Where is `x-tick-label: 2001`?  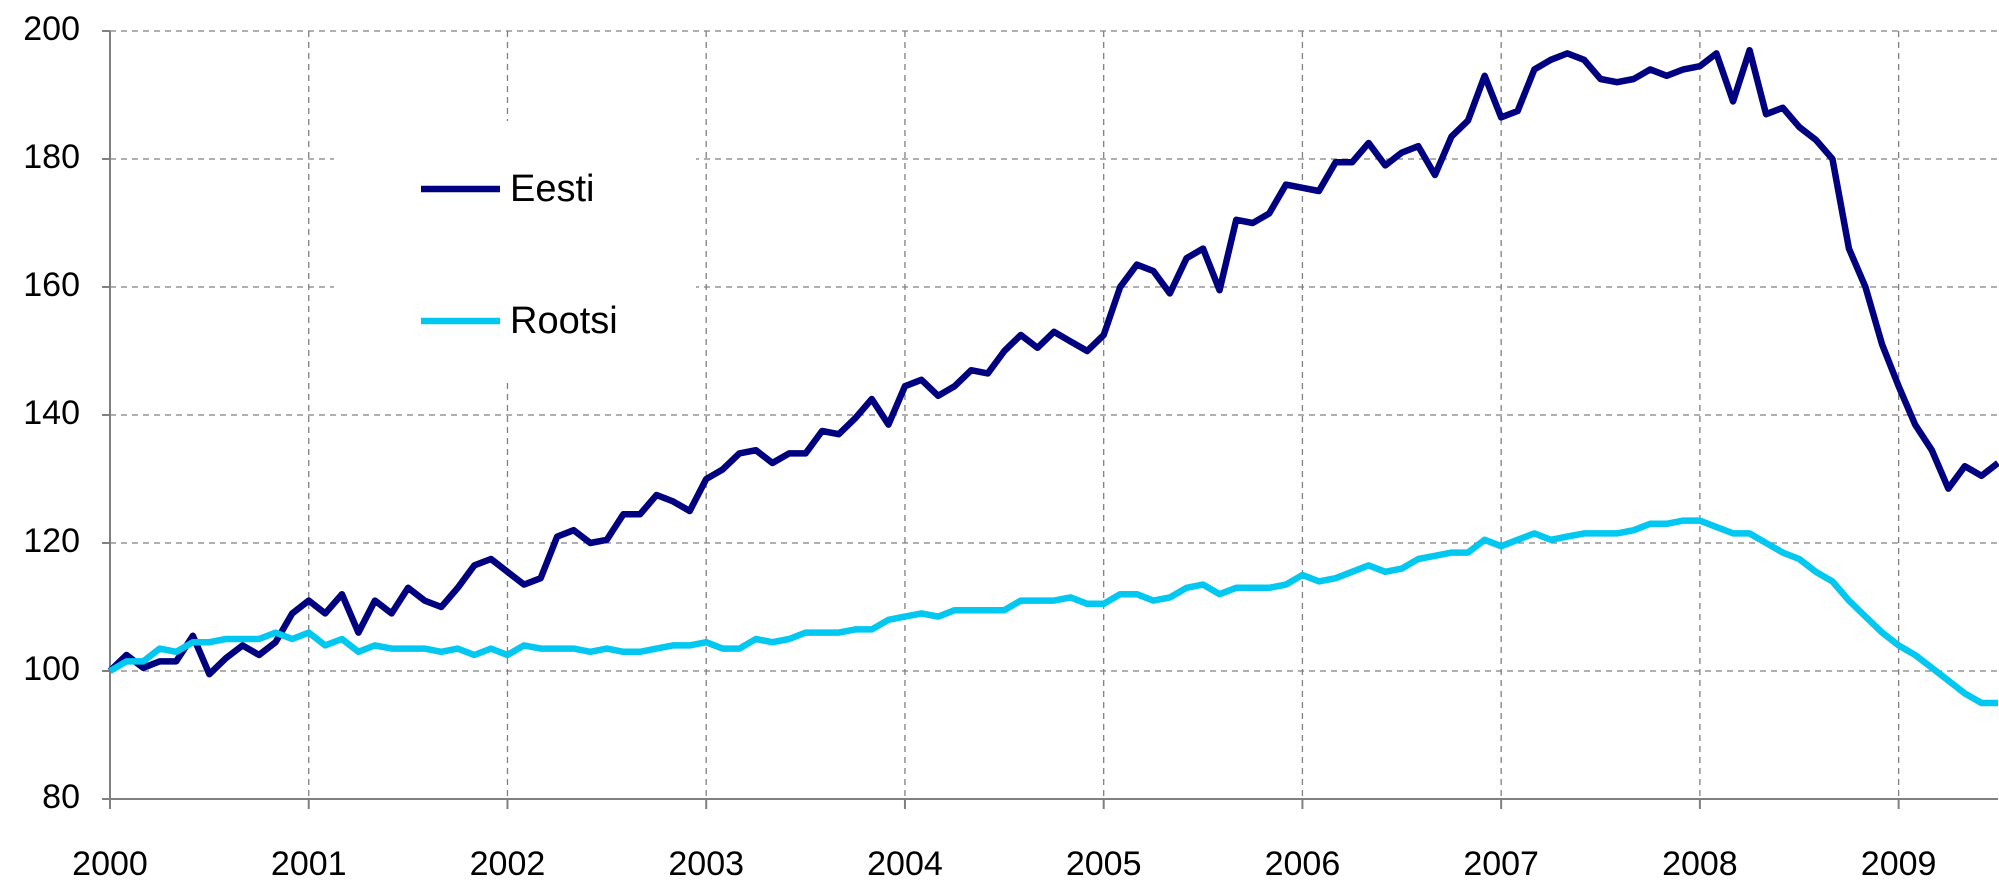
x-tick-label: 2001 is located at coordinates (309, 864).